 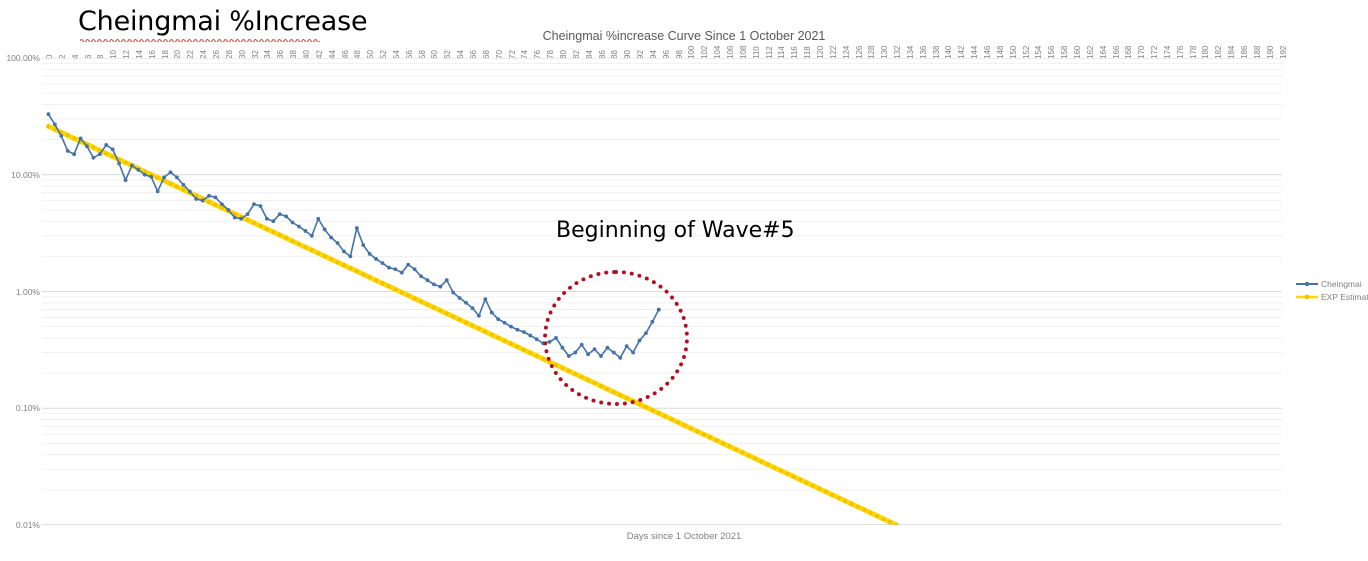 I want to click on x-axis-tick-label: 174, so click(x=1167, y=52).